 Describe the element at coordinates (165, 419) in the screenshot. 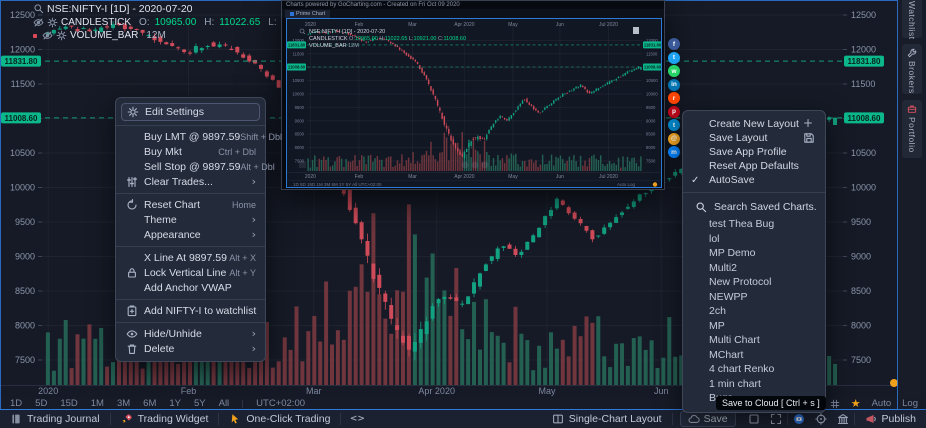

I see `toolbar-button-trading-widget: Trading Widget` at that location.